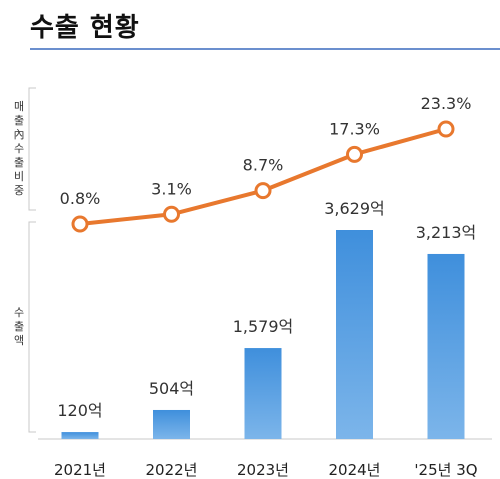 This screenshot has width=500, height=479. I want to click on bar-value-label-1: 504억, so click(171, 388).